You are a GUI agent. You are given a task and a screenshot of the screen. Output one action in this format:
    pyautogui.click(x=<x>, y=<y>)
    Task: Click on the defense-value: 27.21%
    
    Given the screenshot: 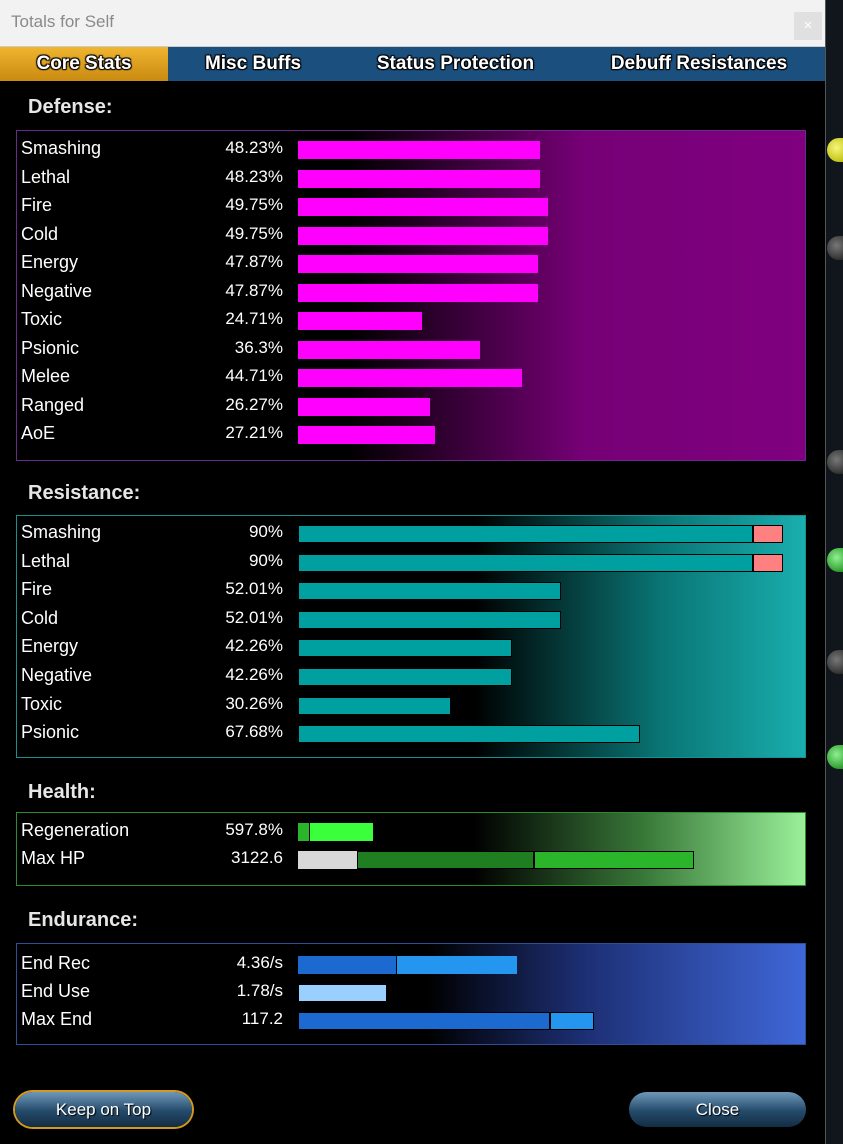 What is the action you would take?
    pyautogui.click(x=254, y=432)
    